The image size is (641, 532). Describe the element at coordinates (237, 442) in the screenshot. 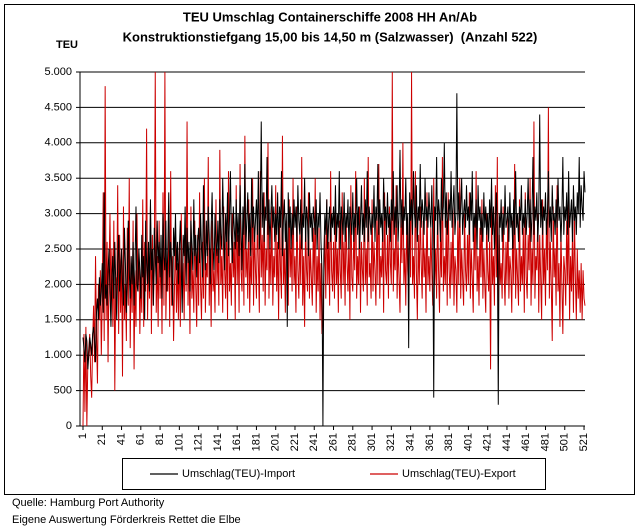

I see `x-tick-label: 161` at that location.